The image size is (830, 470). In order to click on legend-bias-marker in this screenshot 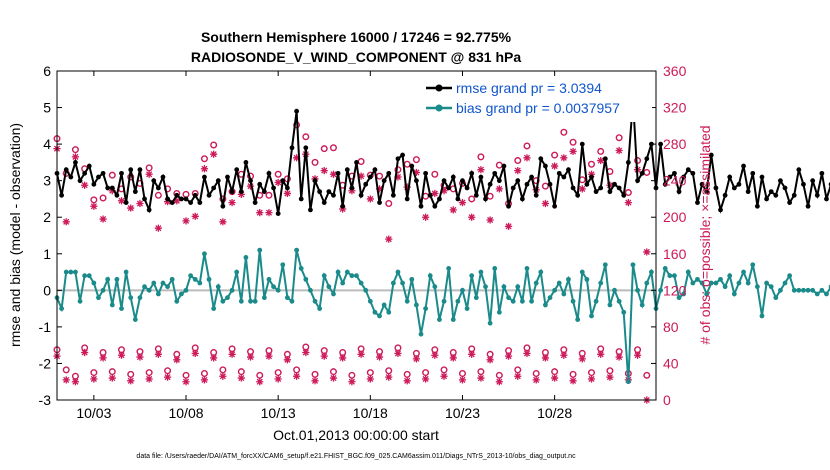, I will do `click(439, 108)`.